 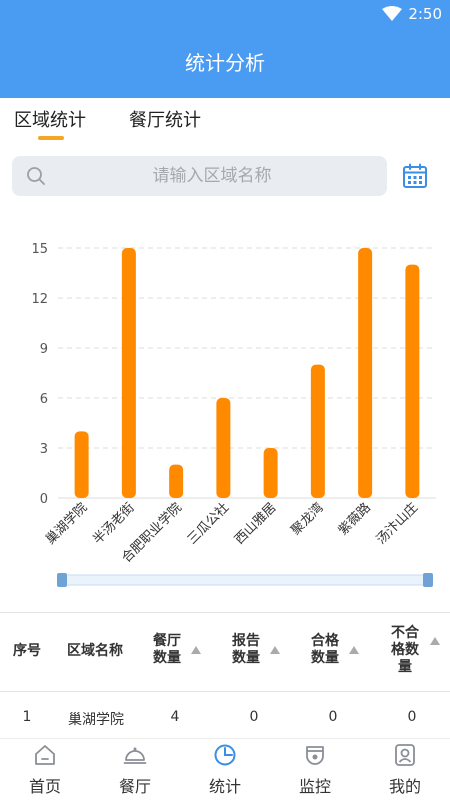 What do you see at coordinates (196, 650) in the screenshot?
I see `sort-restaurant-count-icon` at bounding box center [196, 650].